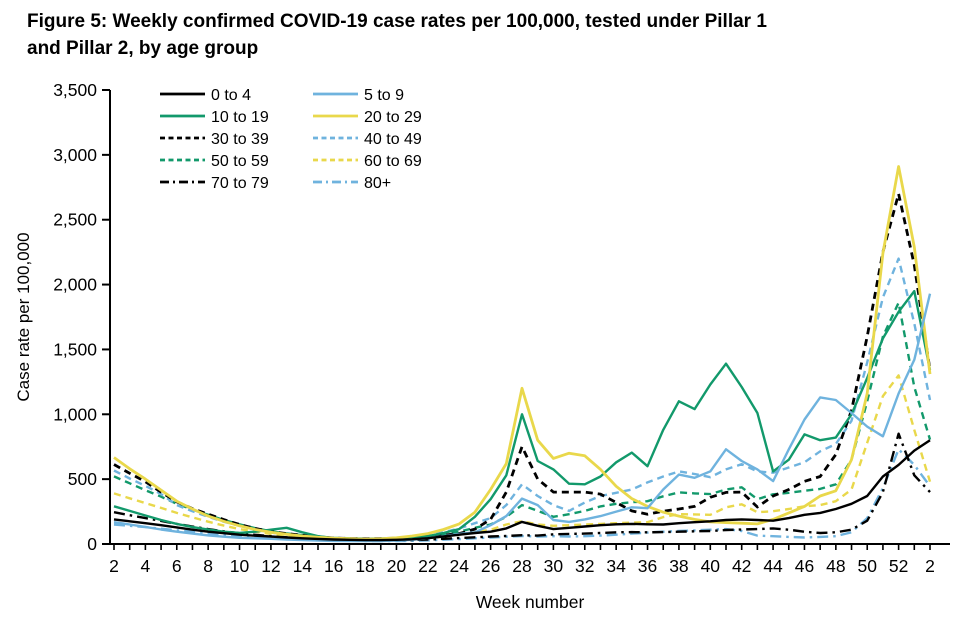  What do you see at coordinates (240, 117) in the screenshot?
I see `legend-label: 10 to 19` at bounding box center [240, 117].